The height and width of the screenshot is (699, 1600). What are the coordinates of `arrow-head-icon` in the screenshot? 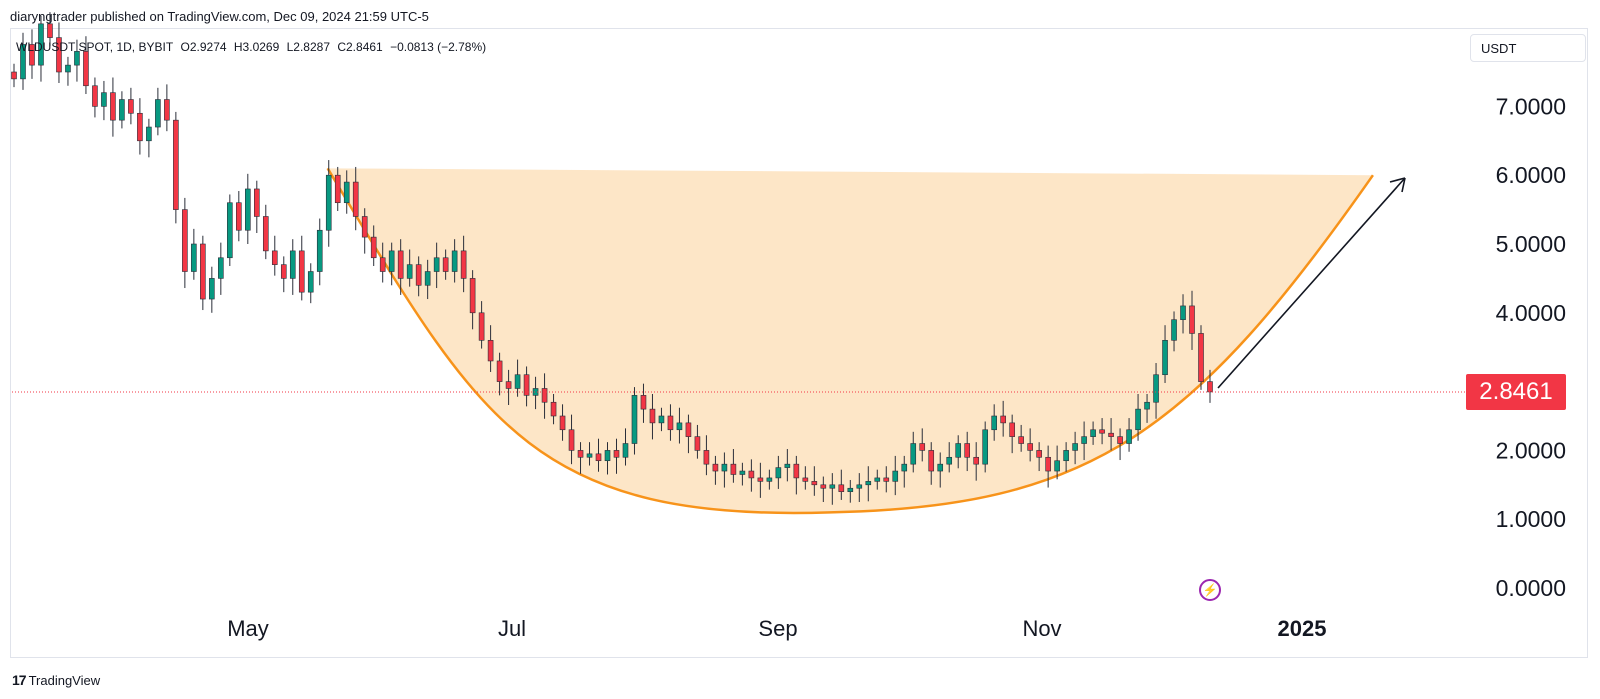 It's located at (1397, 185).